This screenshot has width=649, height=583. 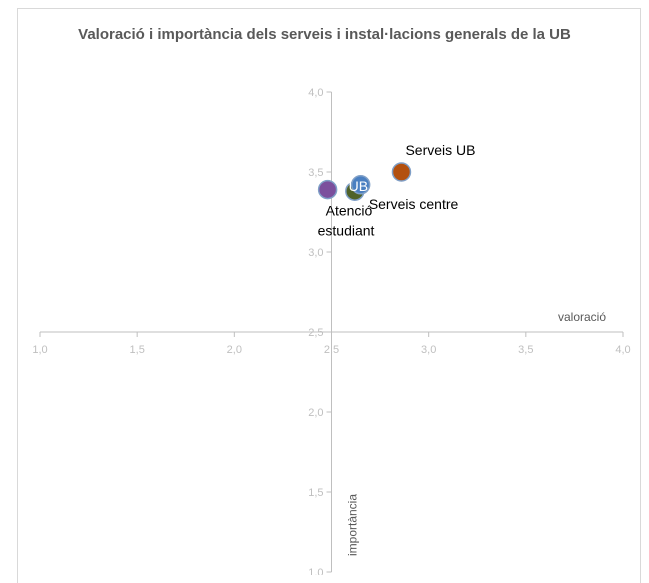 I want to click on point-label: Atenció estudiant, so click(x=346, y=221).